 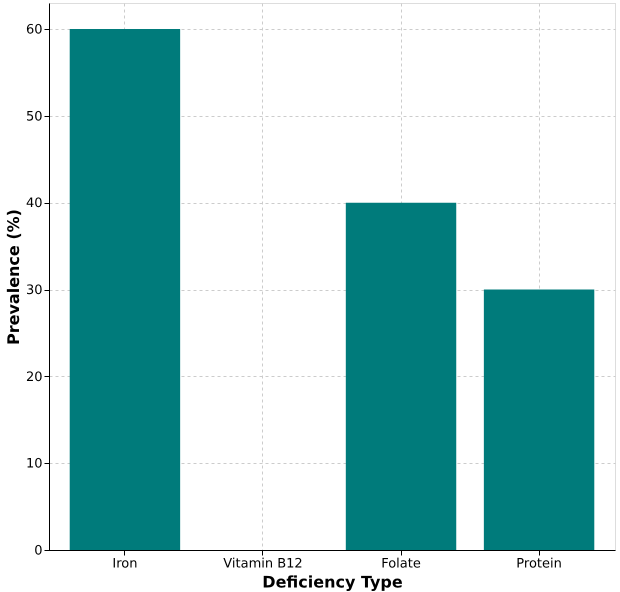 I want to click on x-tick-label: Folate, so click(x=401, y=564).